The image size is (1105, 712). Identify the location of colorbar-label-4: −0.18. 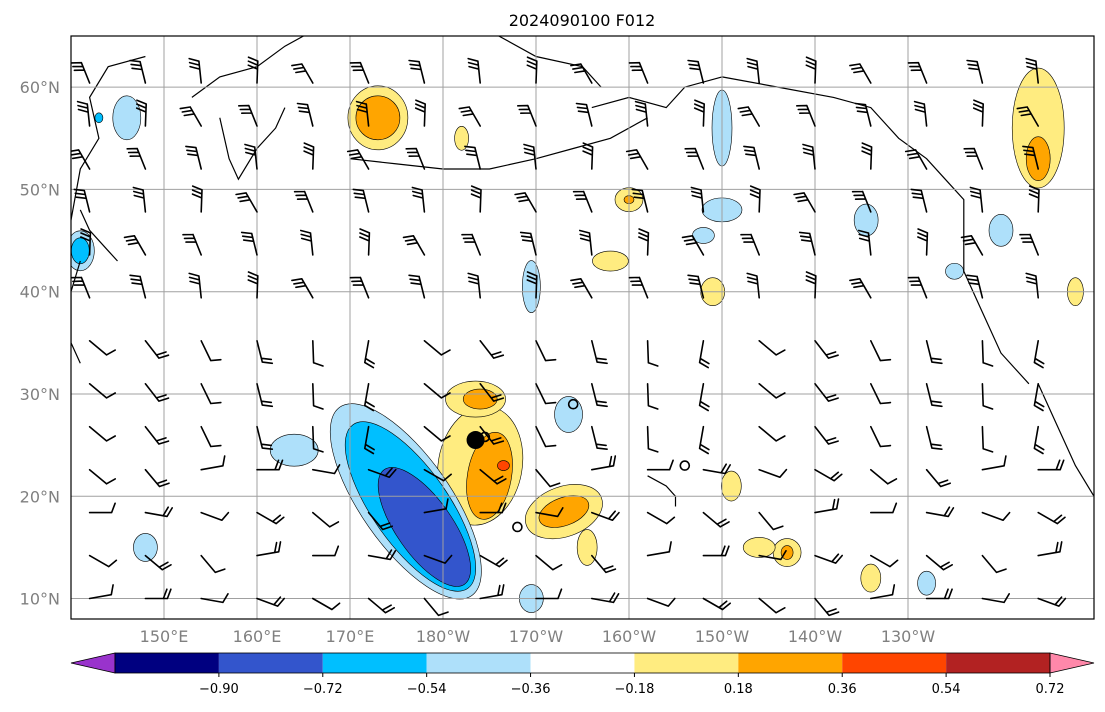
(635, 689).